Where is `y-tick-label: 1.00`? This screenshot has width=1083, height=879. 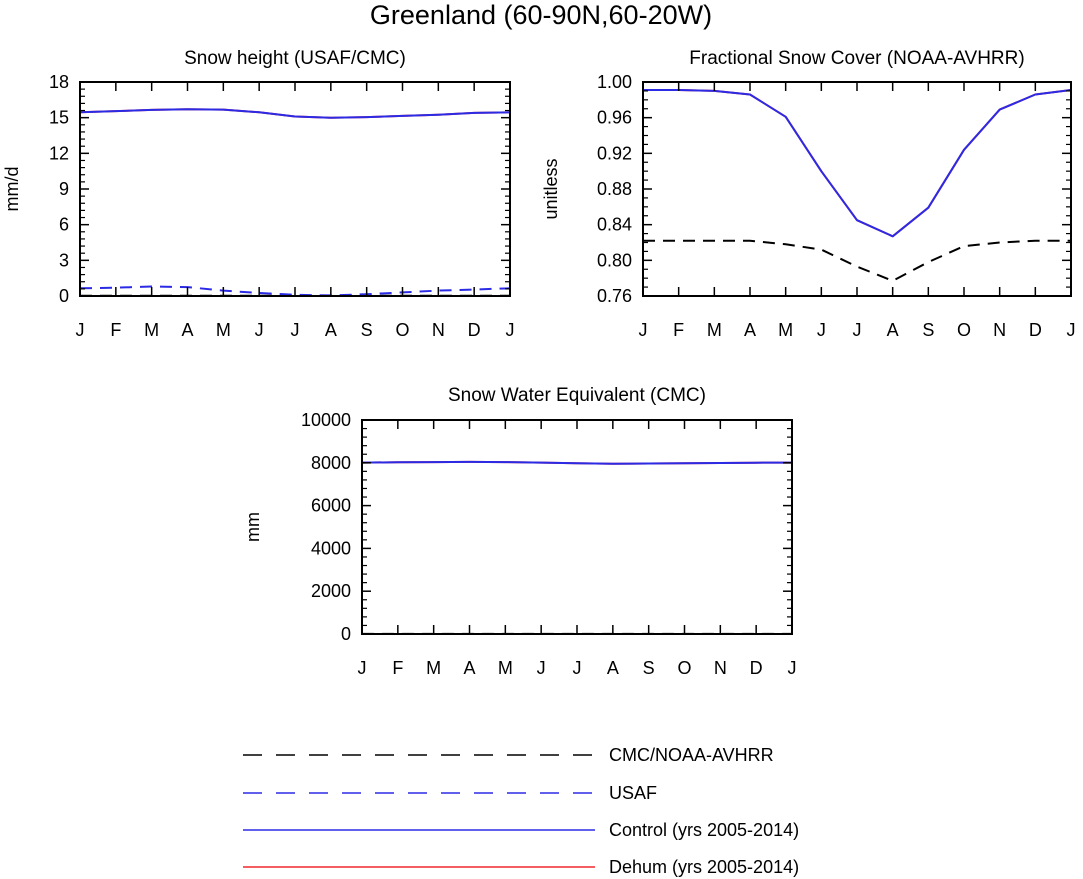 y-tick-label: 1.00 is located at coordinates (614, 82).